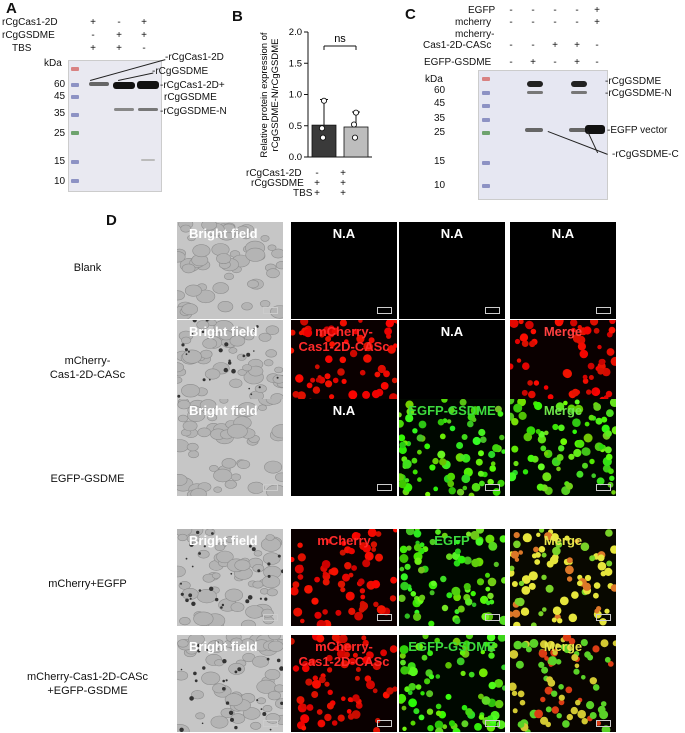  Describe the element at coordinates (111, 220) in the screenshot. I see `panel-d-letter: D` at that location.